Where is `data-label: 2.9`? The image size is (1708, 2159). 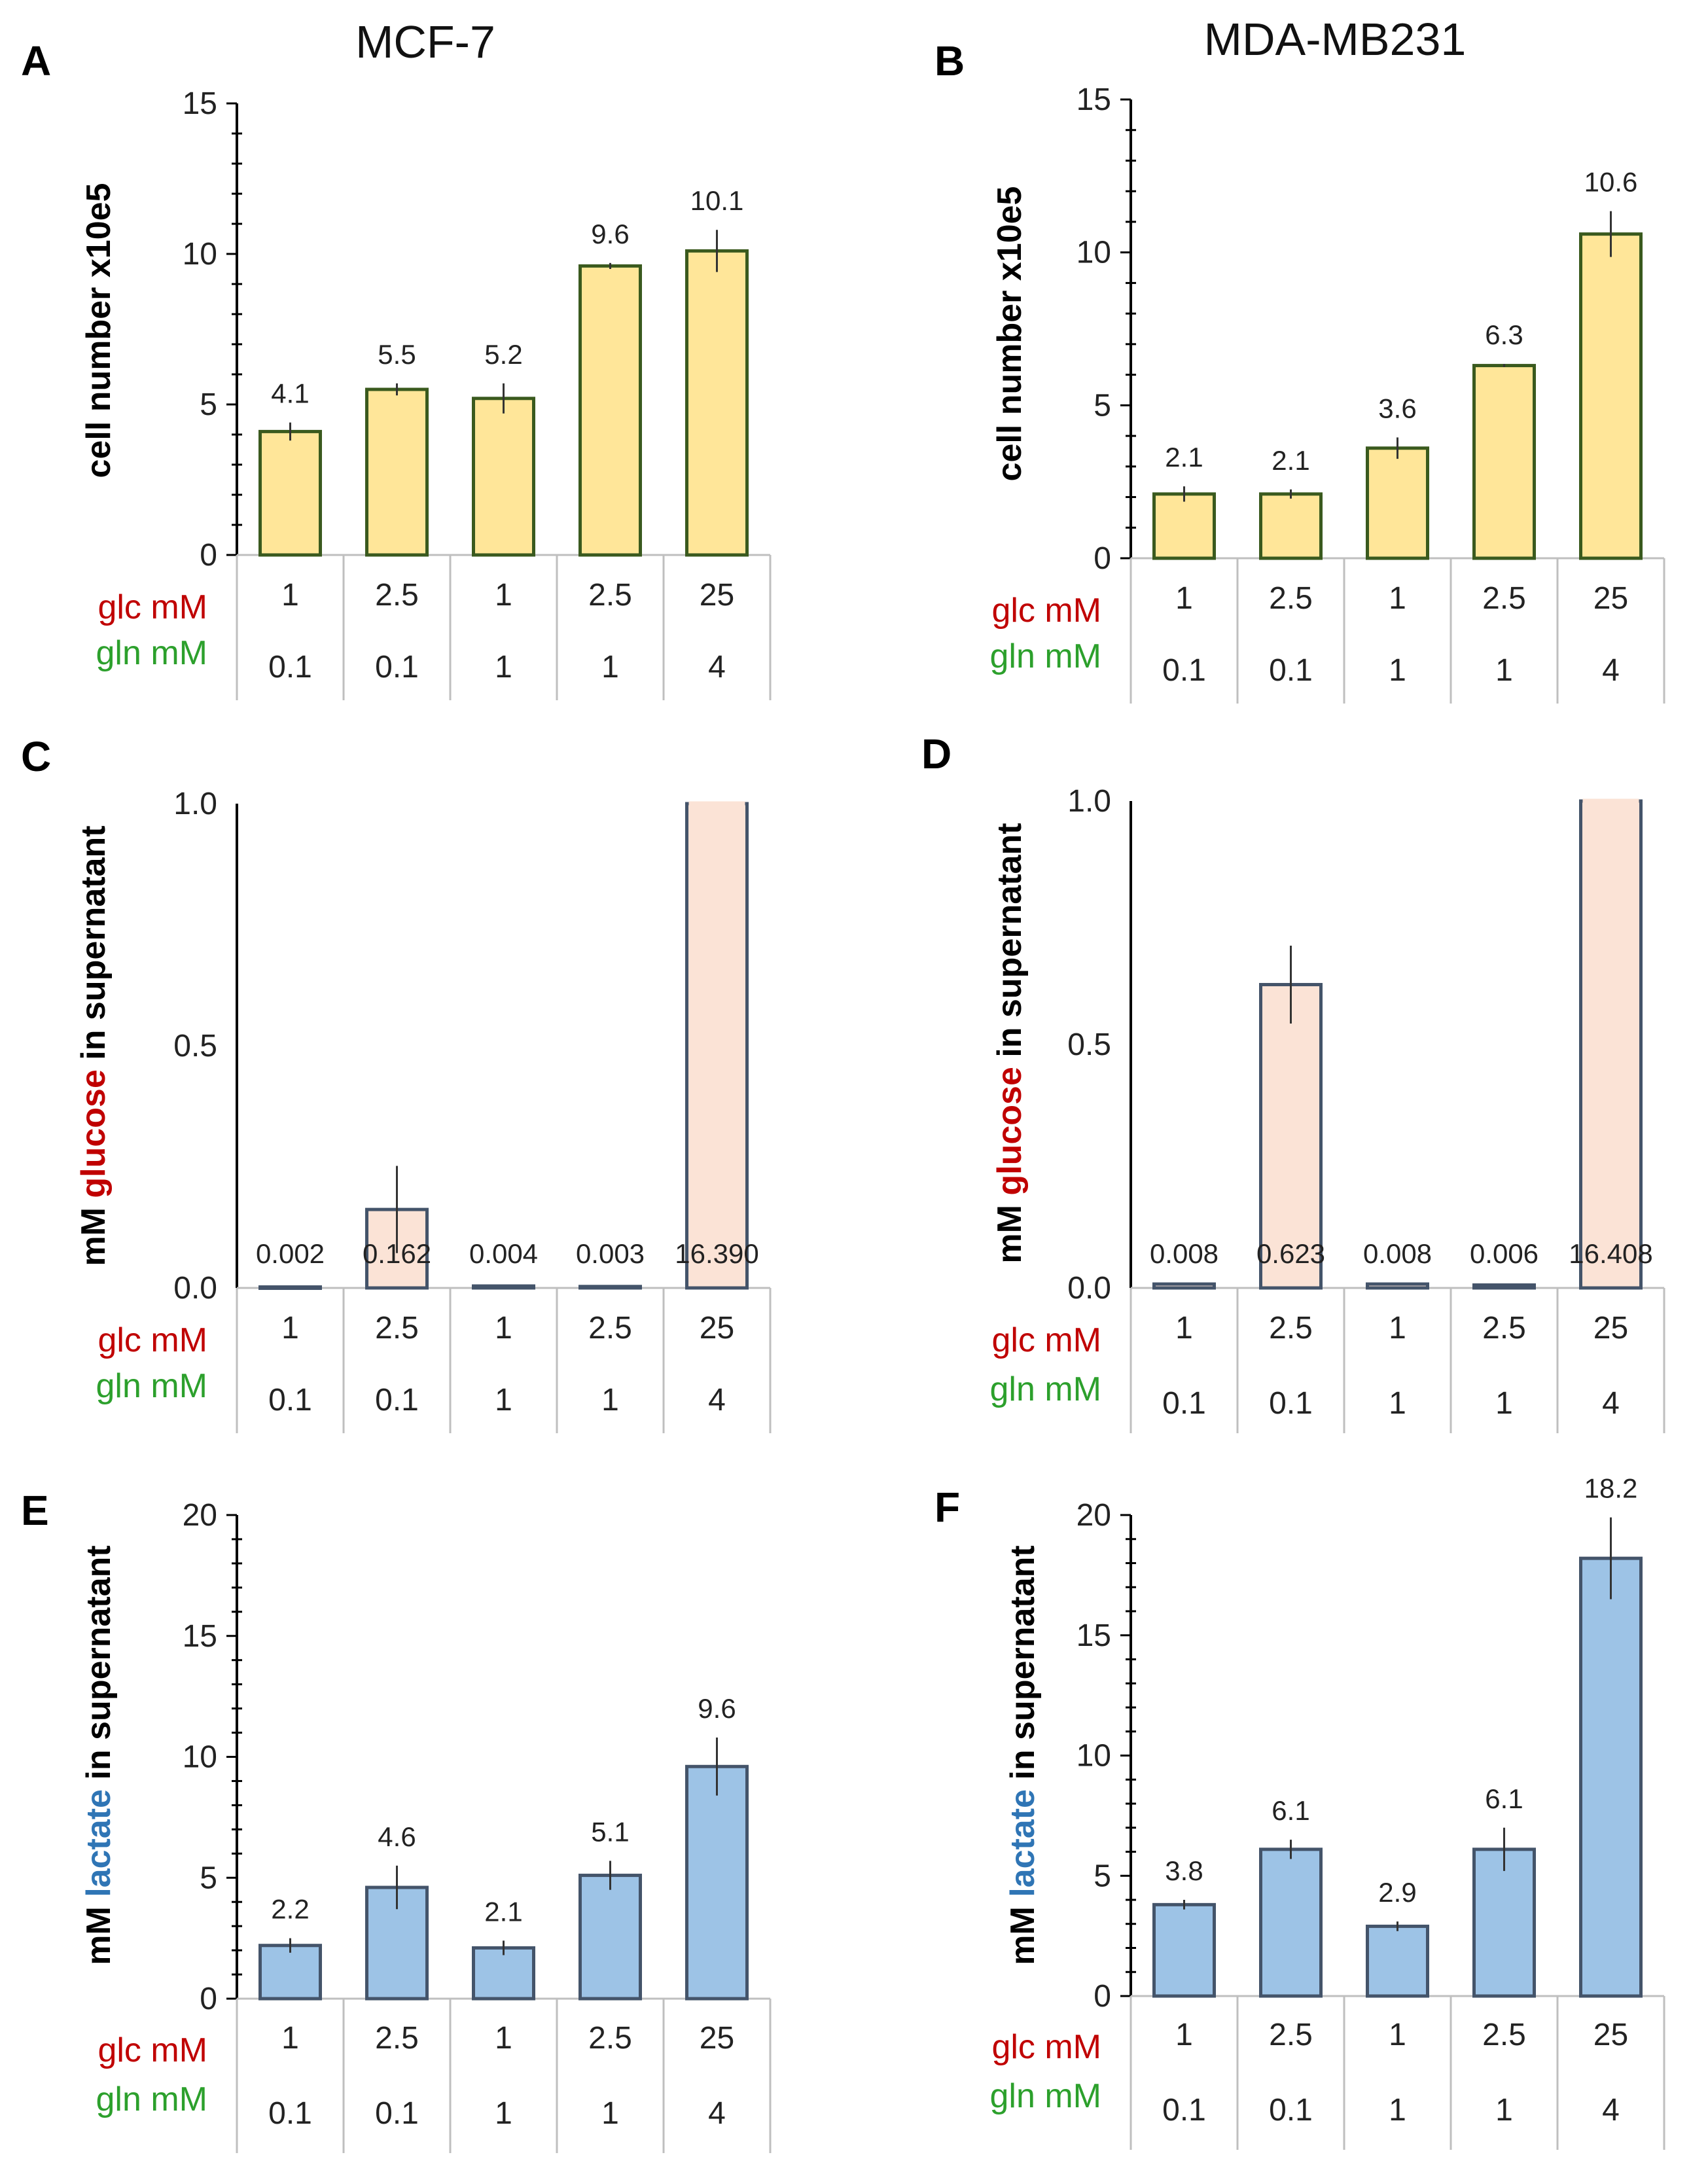 data-label: 2.9 is located at coordinates (1397, 1892).